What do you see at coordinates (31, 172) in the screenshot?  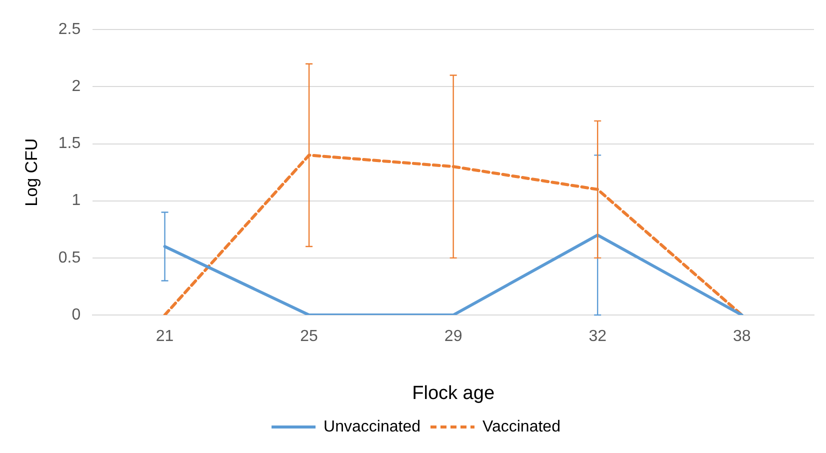 I see `y-axis-title: Log CFU` at bounding box center [31, 172].